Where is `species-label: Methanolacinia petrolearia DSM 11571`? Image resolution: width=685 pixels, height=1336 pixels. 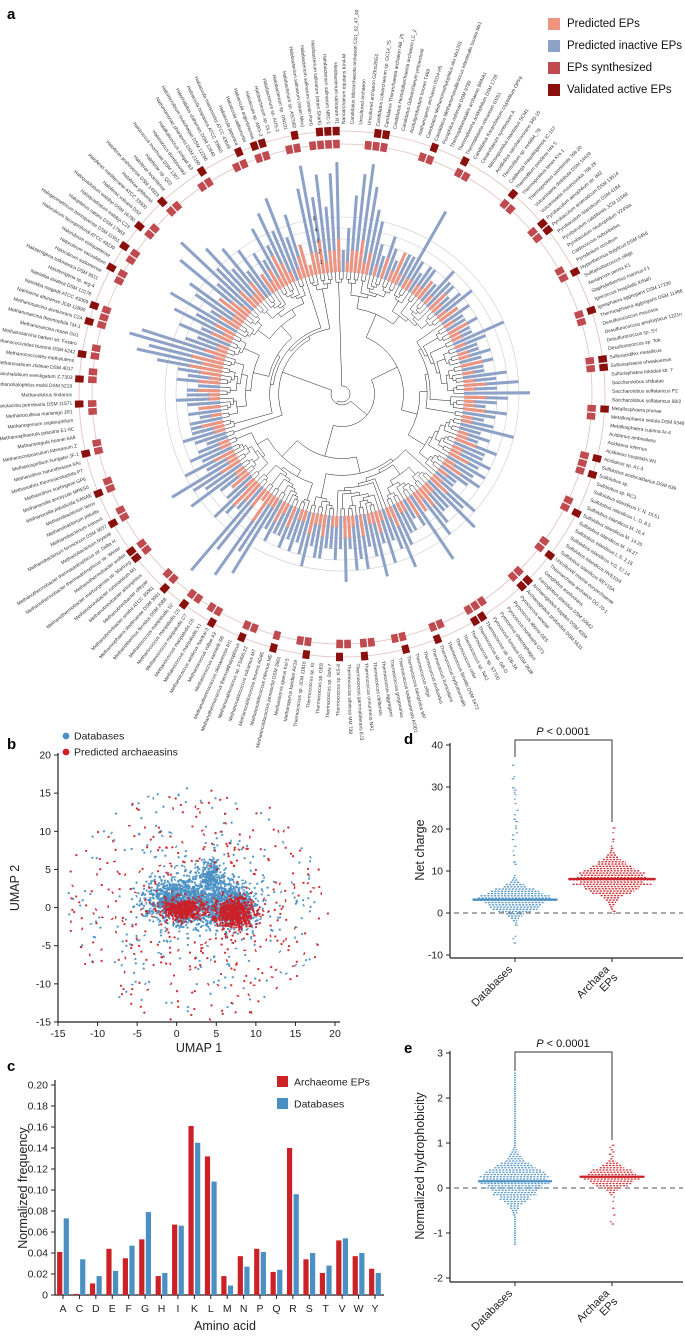
species-label: Methanolacinia petrolearia DSM 11571 is located at coordinates (36, 405).